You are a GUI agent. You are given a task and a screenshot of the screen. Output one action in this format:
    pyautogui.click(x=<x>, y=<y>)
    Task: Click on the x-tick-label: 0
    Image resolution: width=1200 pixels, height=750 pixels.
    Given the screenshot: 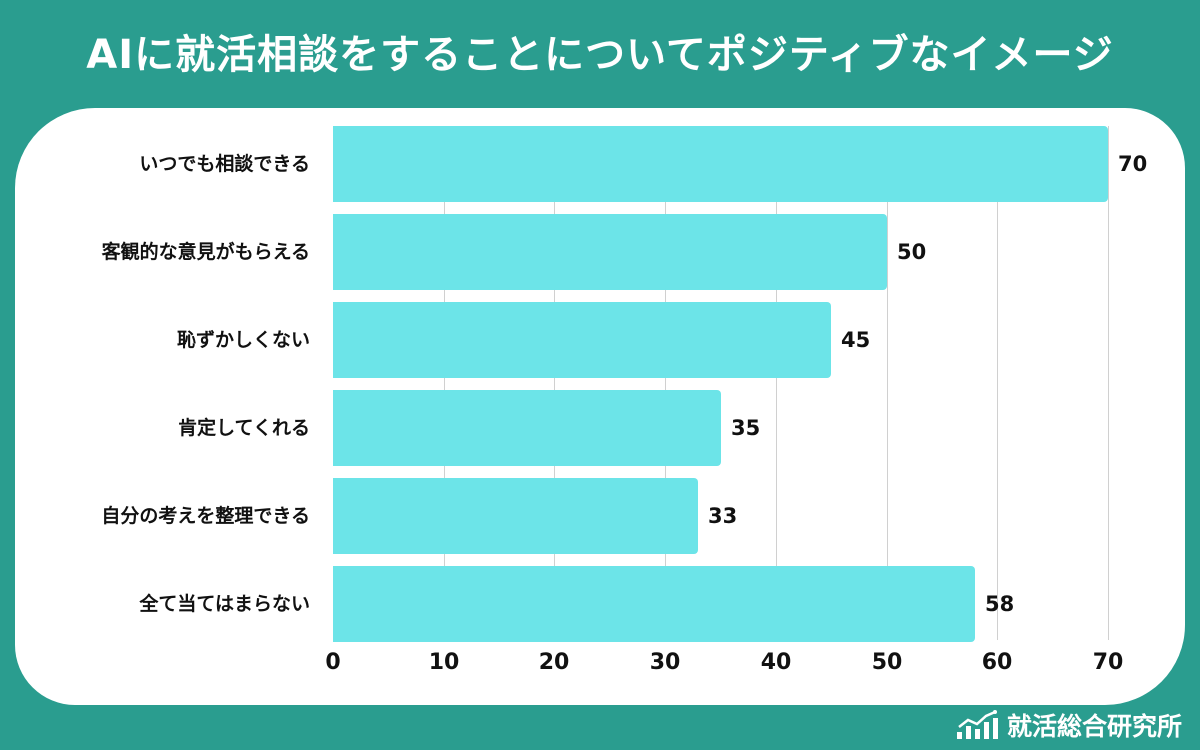 What is the action you would take?
    pyautogui.click(x=333, y=662)
    